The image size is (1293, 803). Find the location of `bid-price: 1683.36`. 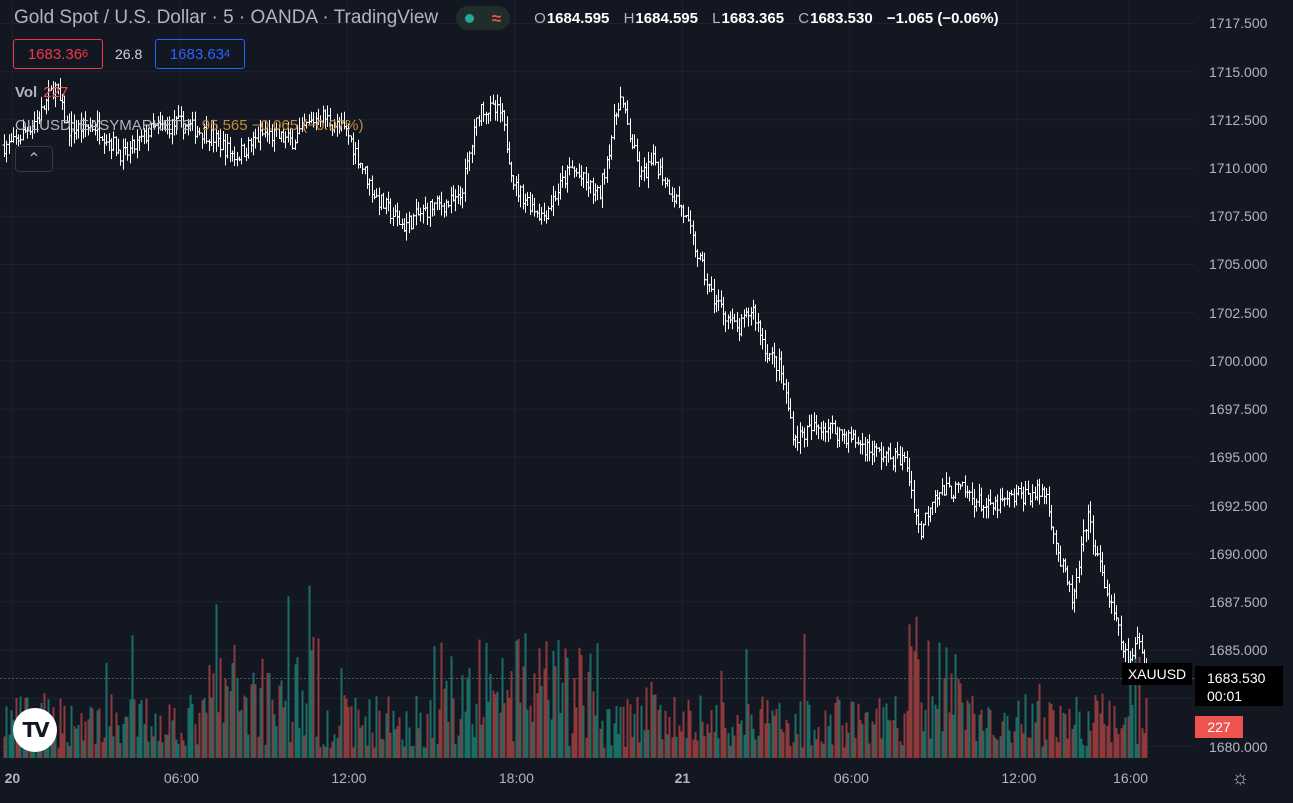

bid-price: 1683.36 is located at coordinates (55, 54).